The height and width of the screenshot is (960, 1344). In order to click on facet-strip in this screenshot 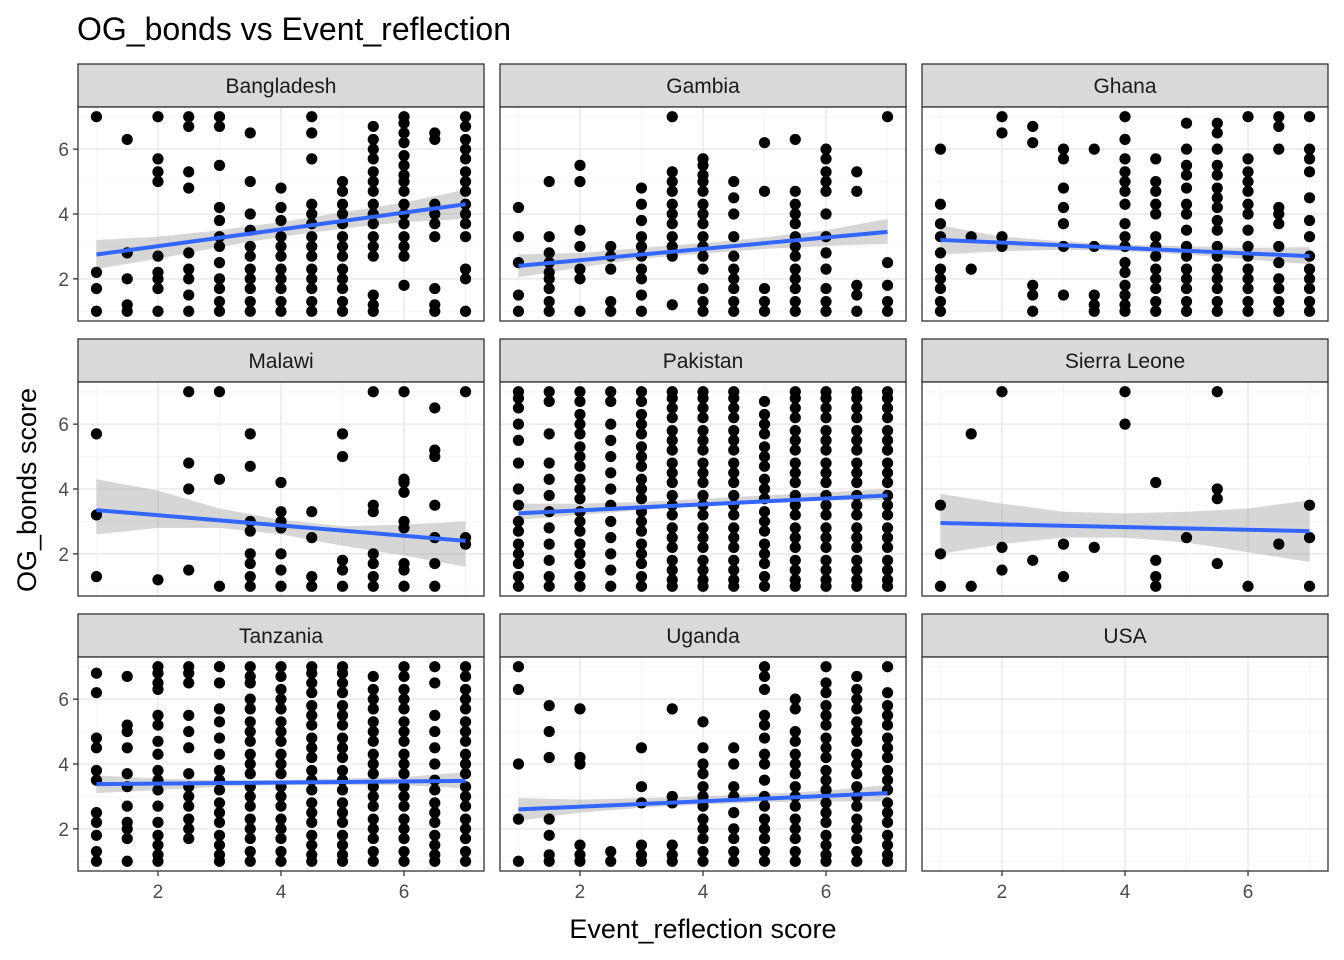, I will do `click(281, 635)`.